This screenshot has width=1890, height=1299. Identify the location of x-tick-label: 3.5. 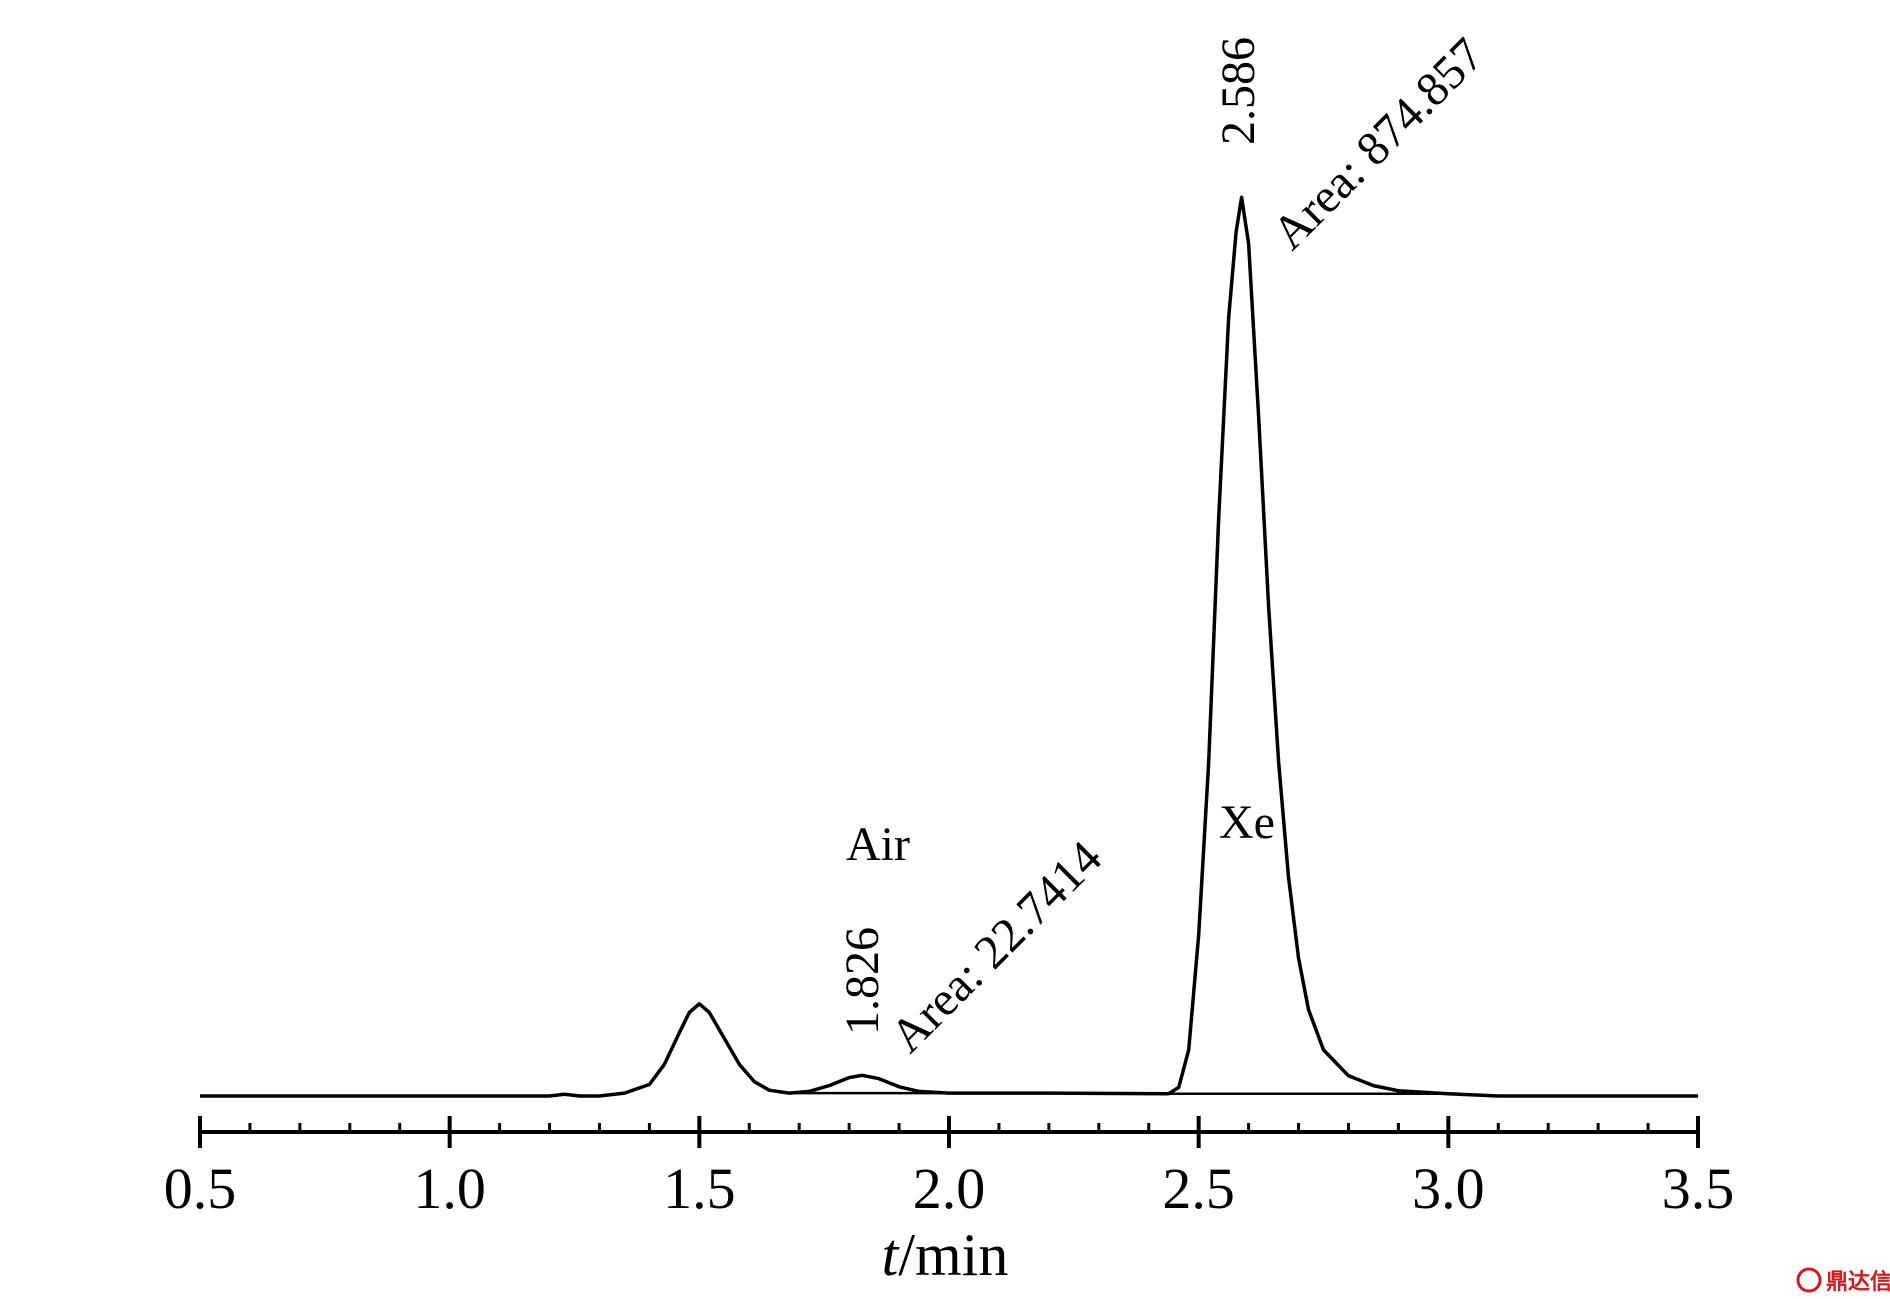
(1698, 1188).